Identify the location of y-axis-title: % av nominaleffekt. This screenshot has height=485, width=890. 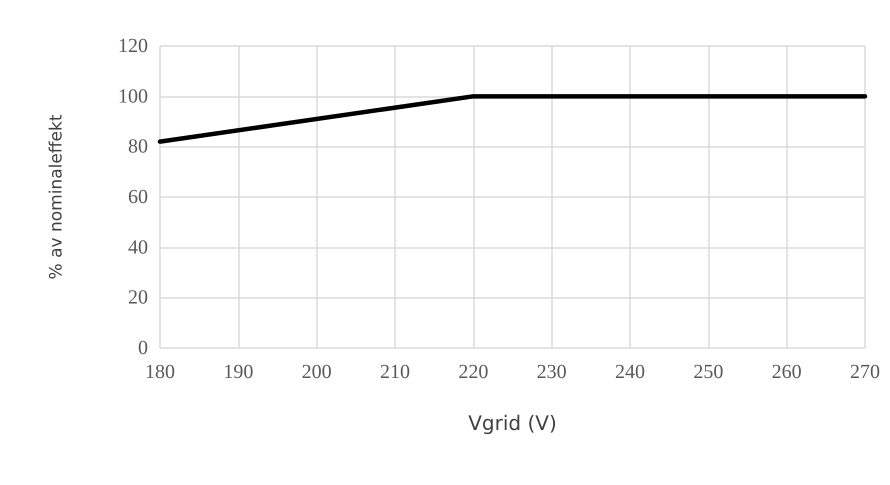
(56, 197).